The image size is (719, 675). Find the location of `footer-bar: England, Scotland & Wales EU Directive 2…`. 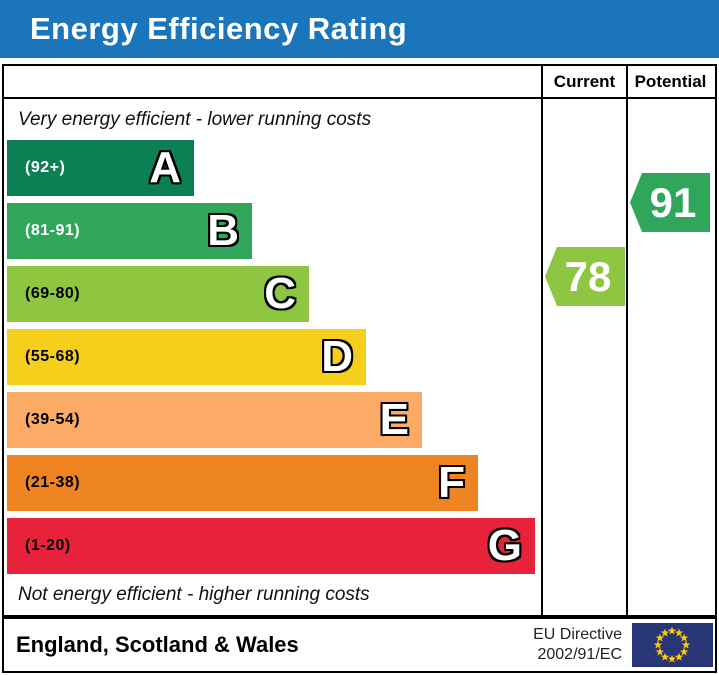

footer-bar: England, Scotland & Wales EU Directive 2… is located at coordinates (359, 645).